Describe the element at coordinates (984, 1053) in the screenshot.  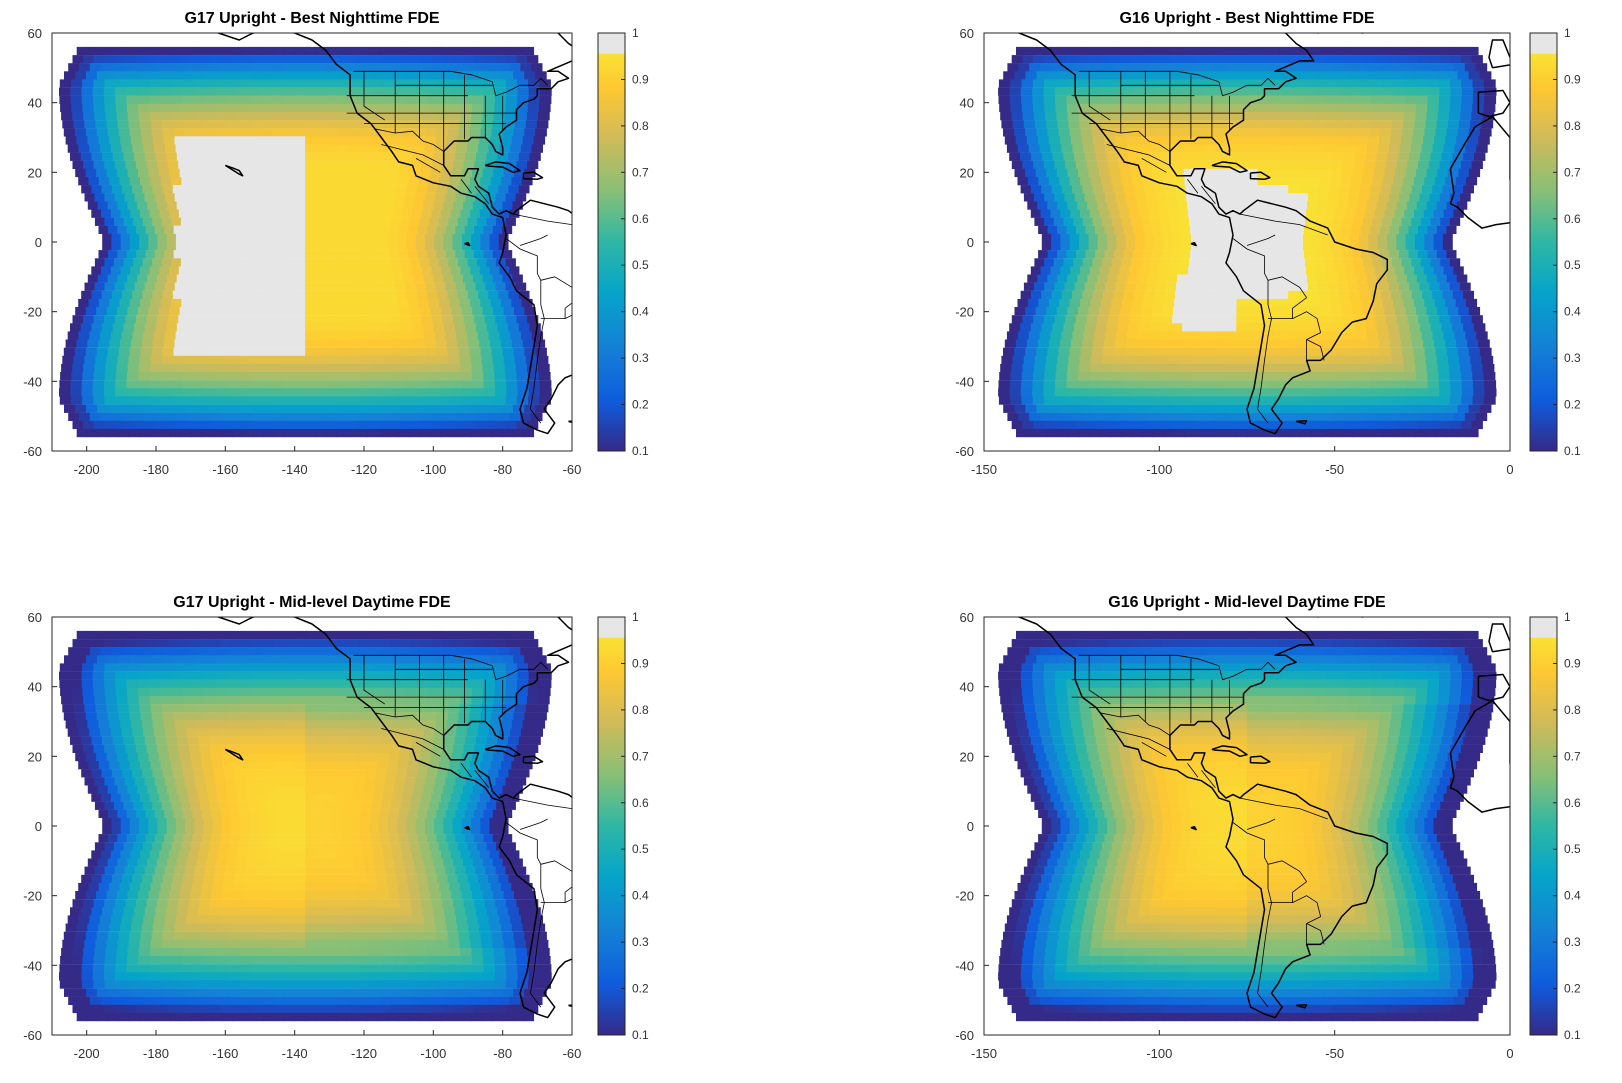
I see `x-tick-label: -150` at that location.